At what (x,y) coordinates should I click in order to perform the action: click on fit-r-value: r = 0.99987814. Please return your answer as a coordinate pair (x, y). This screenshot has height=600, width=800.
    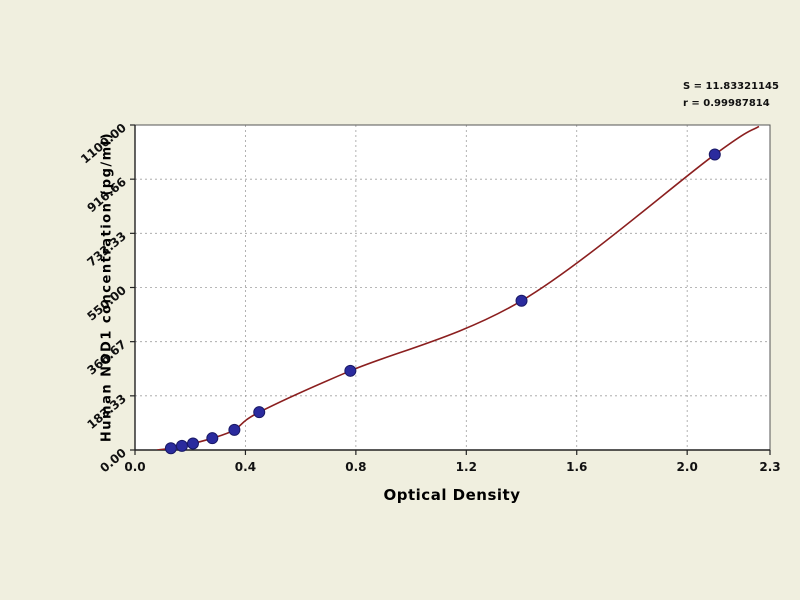
    Looking at the image, I should click on (726, 103).